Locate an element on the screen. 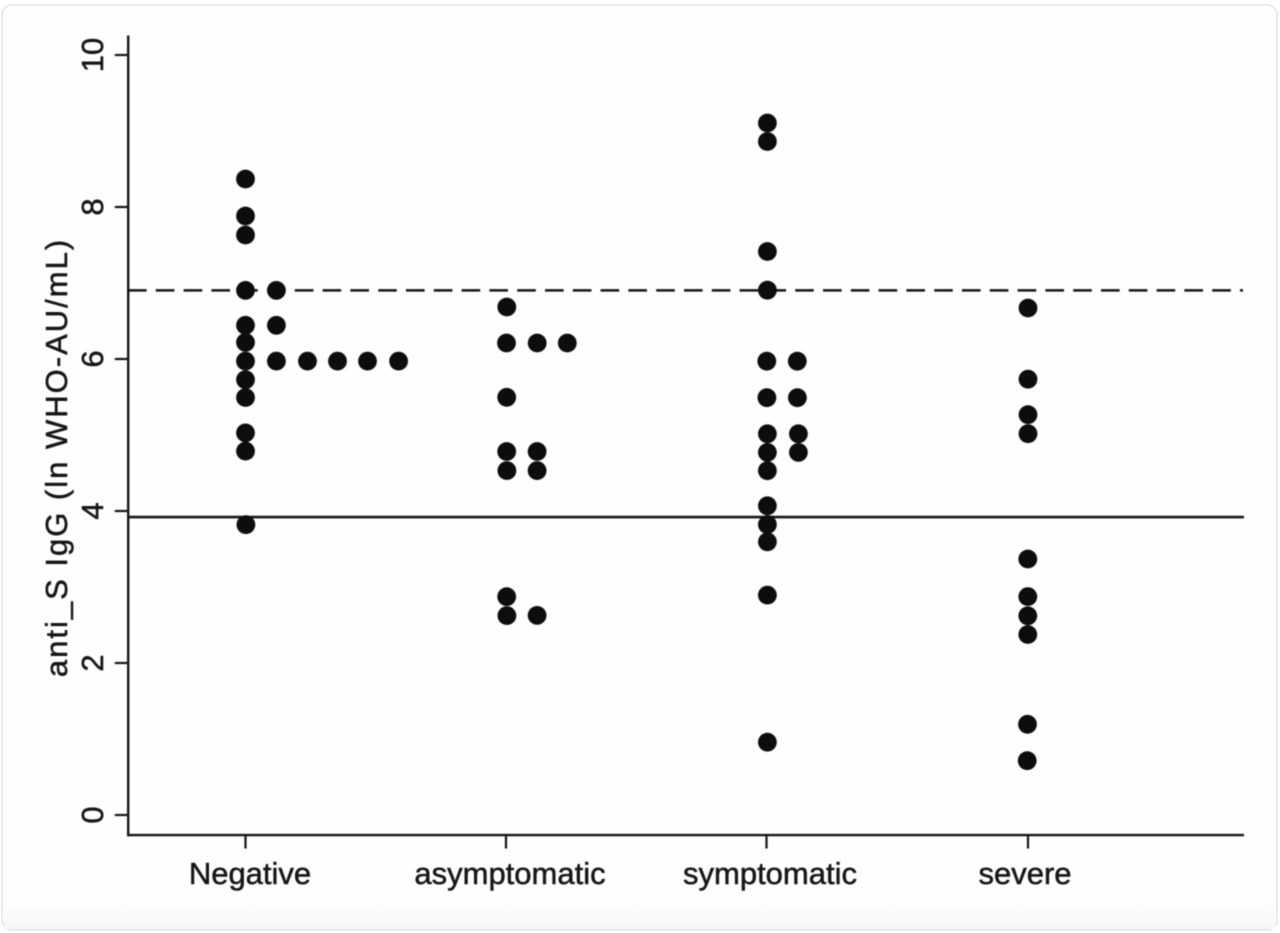  svg-text: anti_S IgG (ln WHO-AU/mL) is located at coordinates (56, 457).